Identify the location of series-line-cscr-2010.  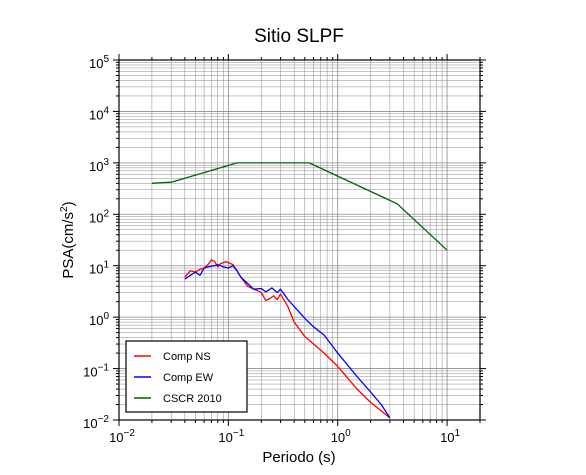
(299, 206).